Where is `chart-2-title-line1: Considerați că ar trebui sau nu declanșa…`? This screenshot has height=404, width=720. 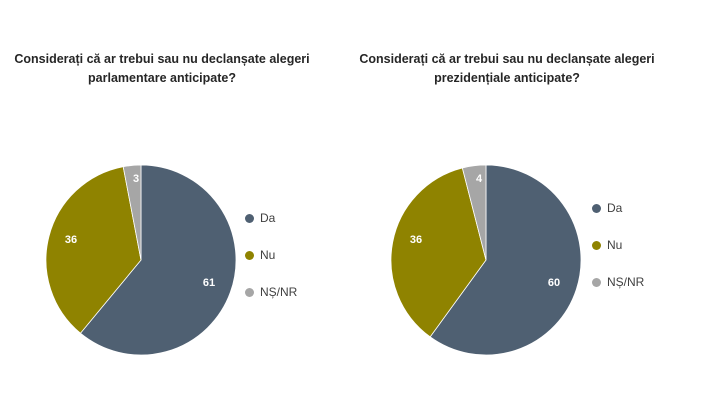
chart-2-title-line1: Considerați că ar trebui sau nu declanșa… is located at coordinates (507, 59).